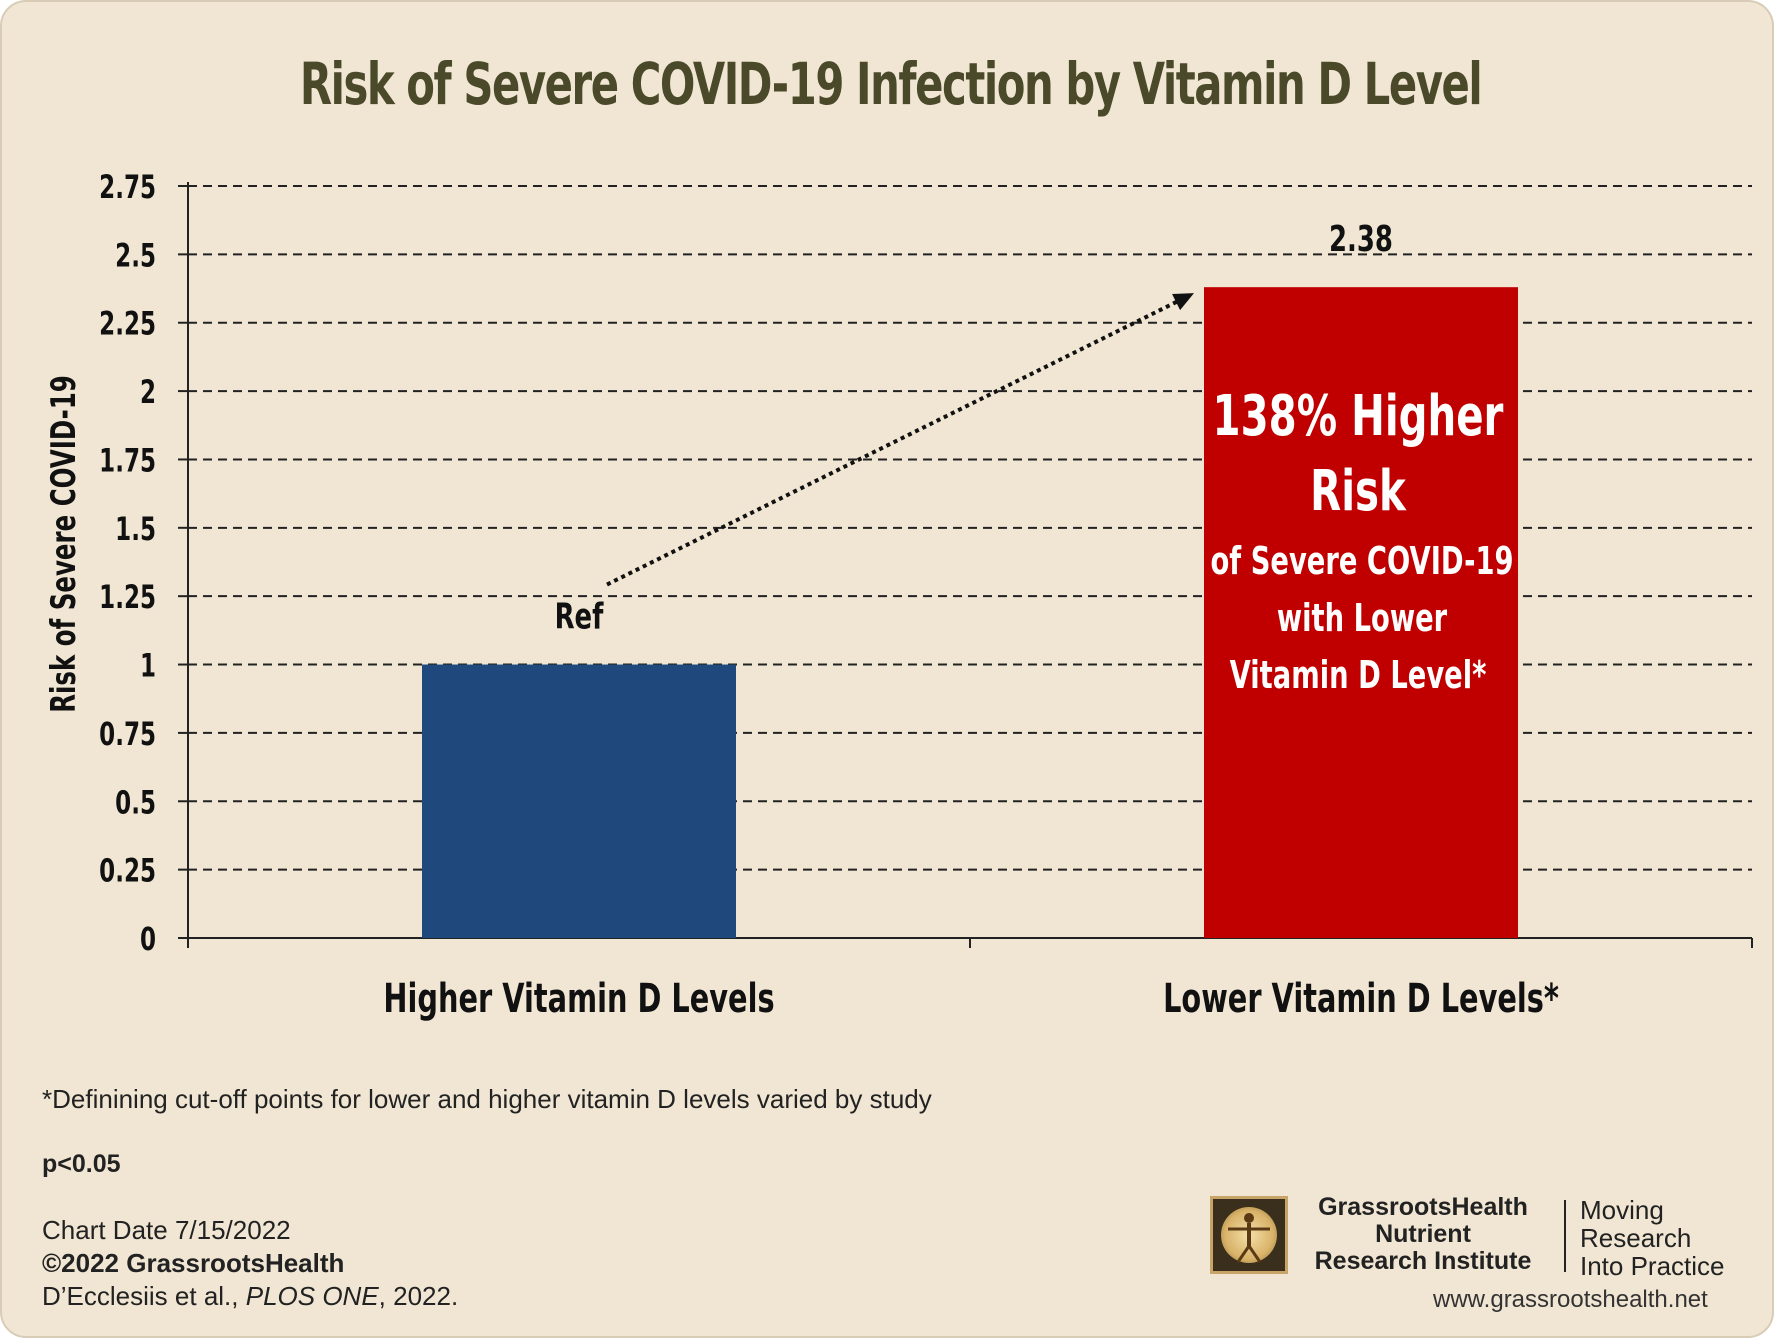 The height and width of the screenshot is (1342, 1776). Describe the element at coordinates (1636, 1238) in the screenshot. I see `tagline-line2: Research` at that location.